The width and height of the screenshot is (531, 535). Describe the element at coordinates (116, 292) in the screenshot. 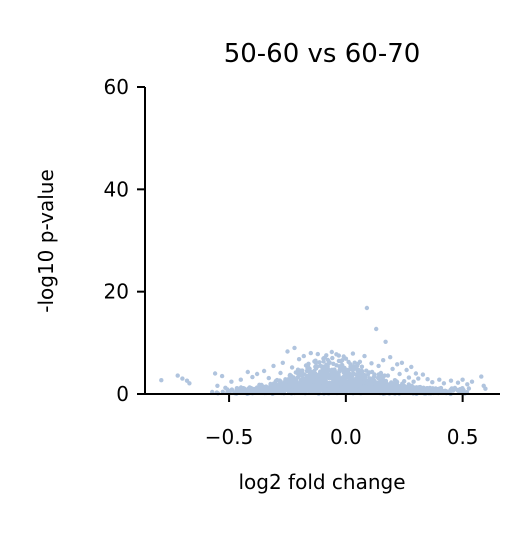

I see `y-tick-label: 20` at that location.